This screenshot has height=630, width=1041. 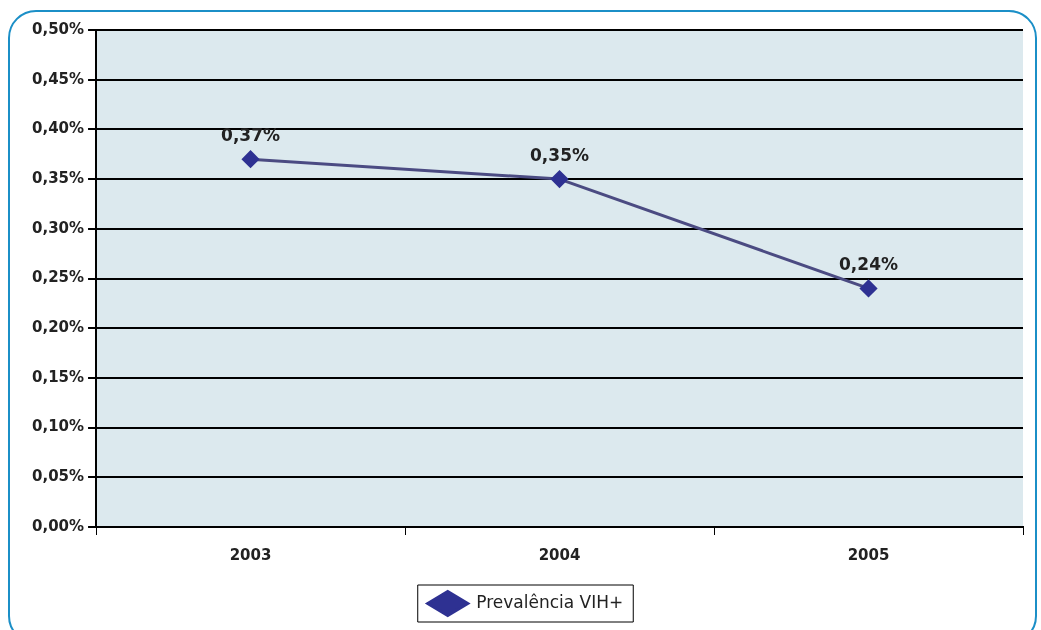 What do you see at coordinates (868, 554) in the screenshot?
I see `x-tick-label: 2005` at bounding box center [868, 554].